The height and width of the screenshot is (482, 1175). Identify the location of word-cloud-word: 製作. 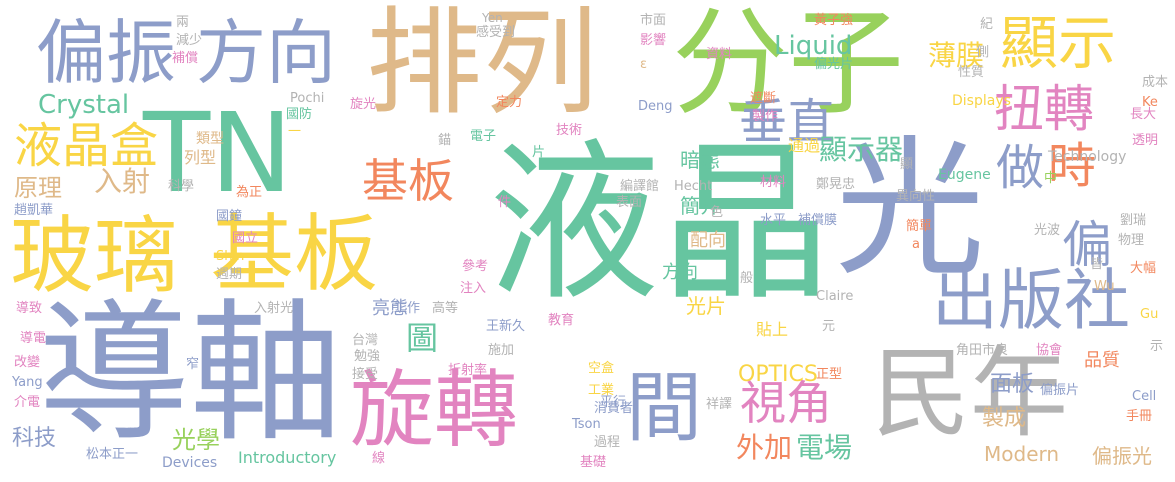
(765, 116).